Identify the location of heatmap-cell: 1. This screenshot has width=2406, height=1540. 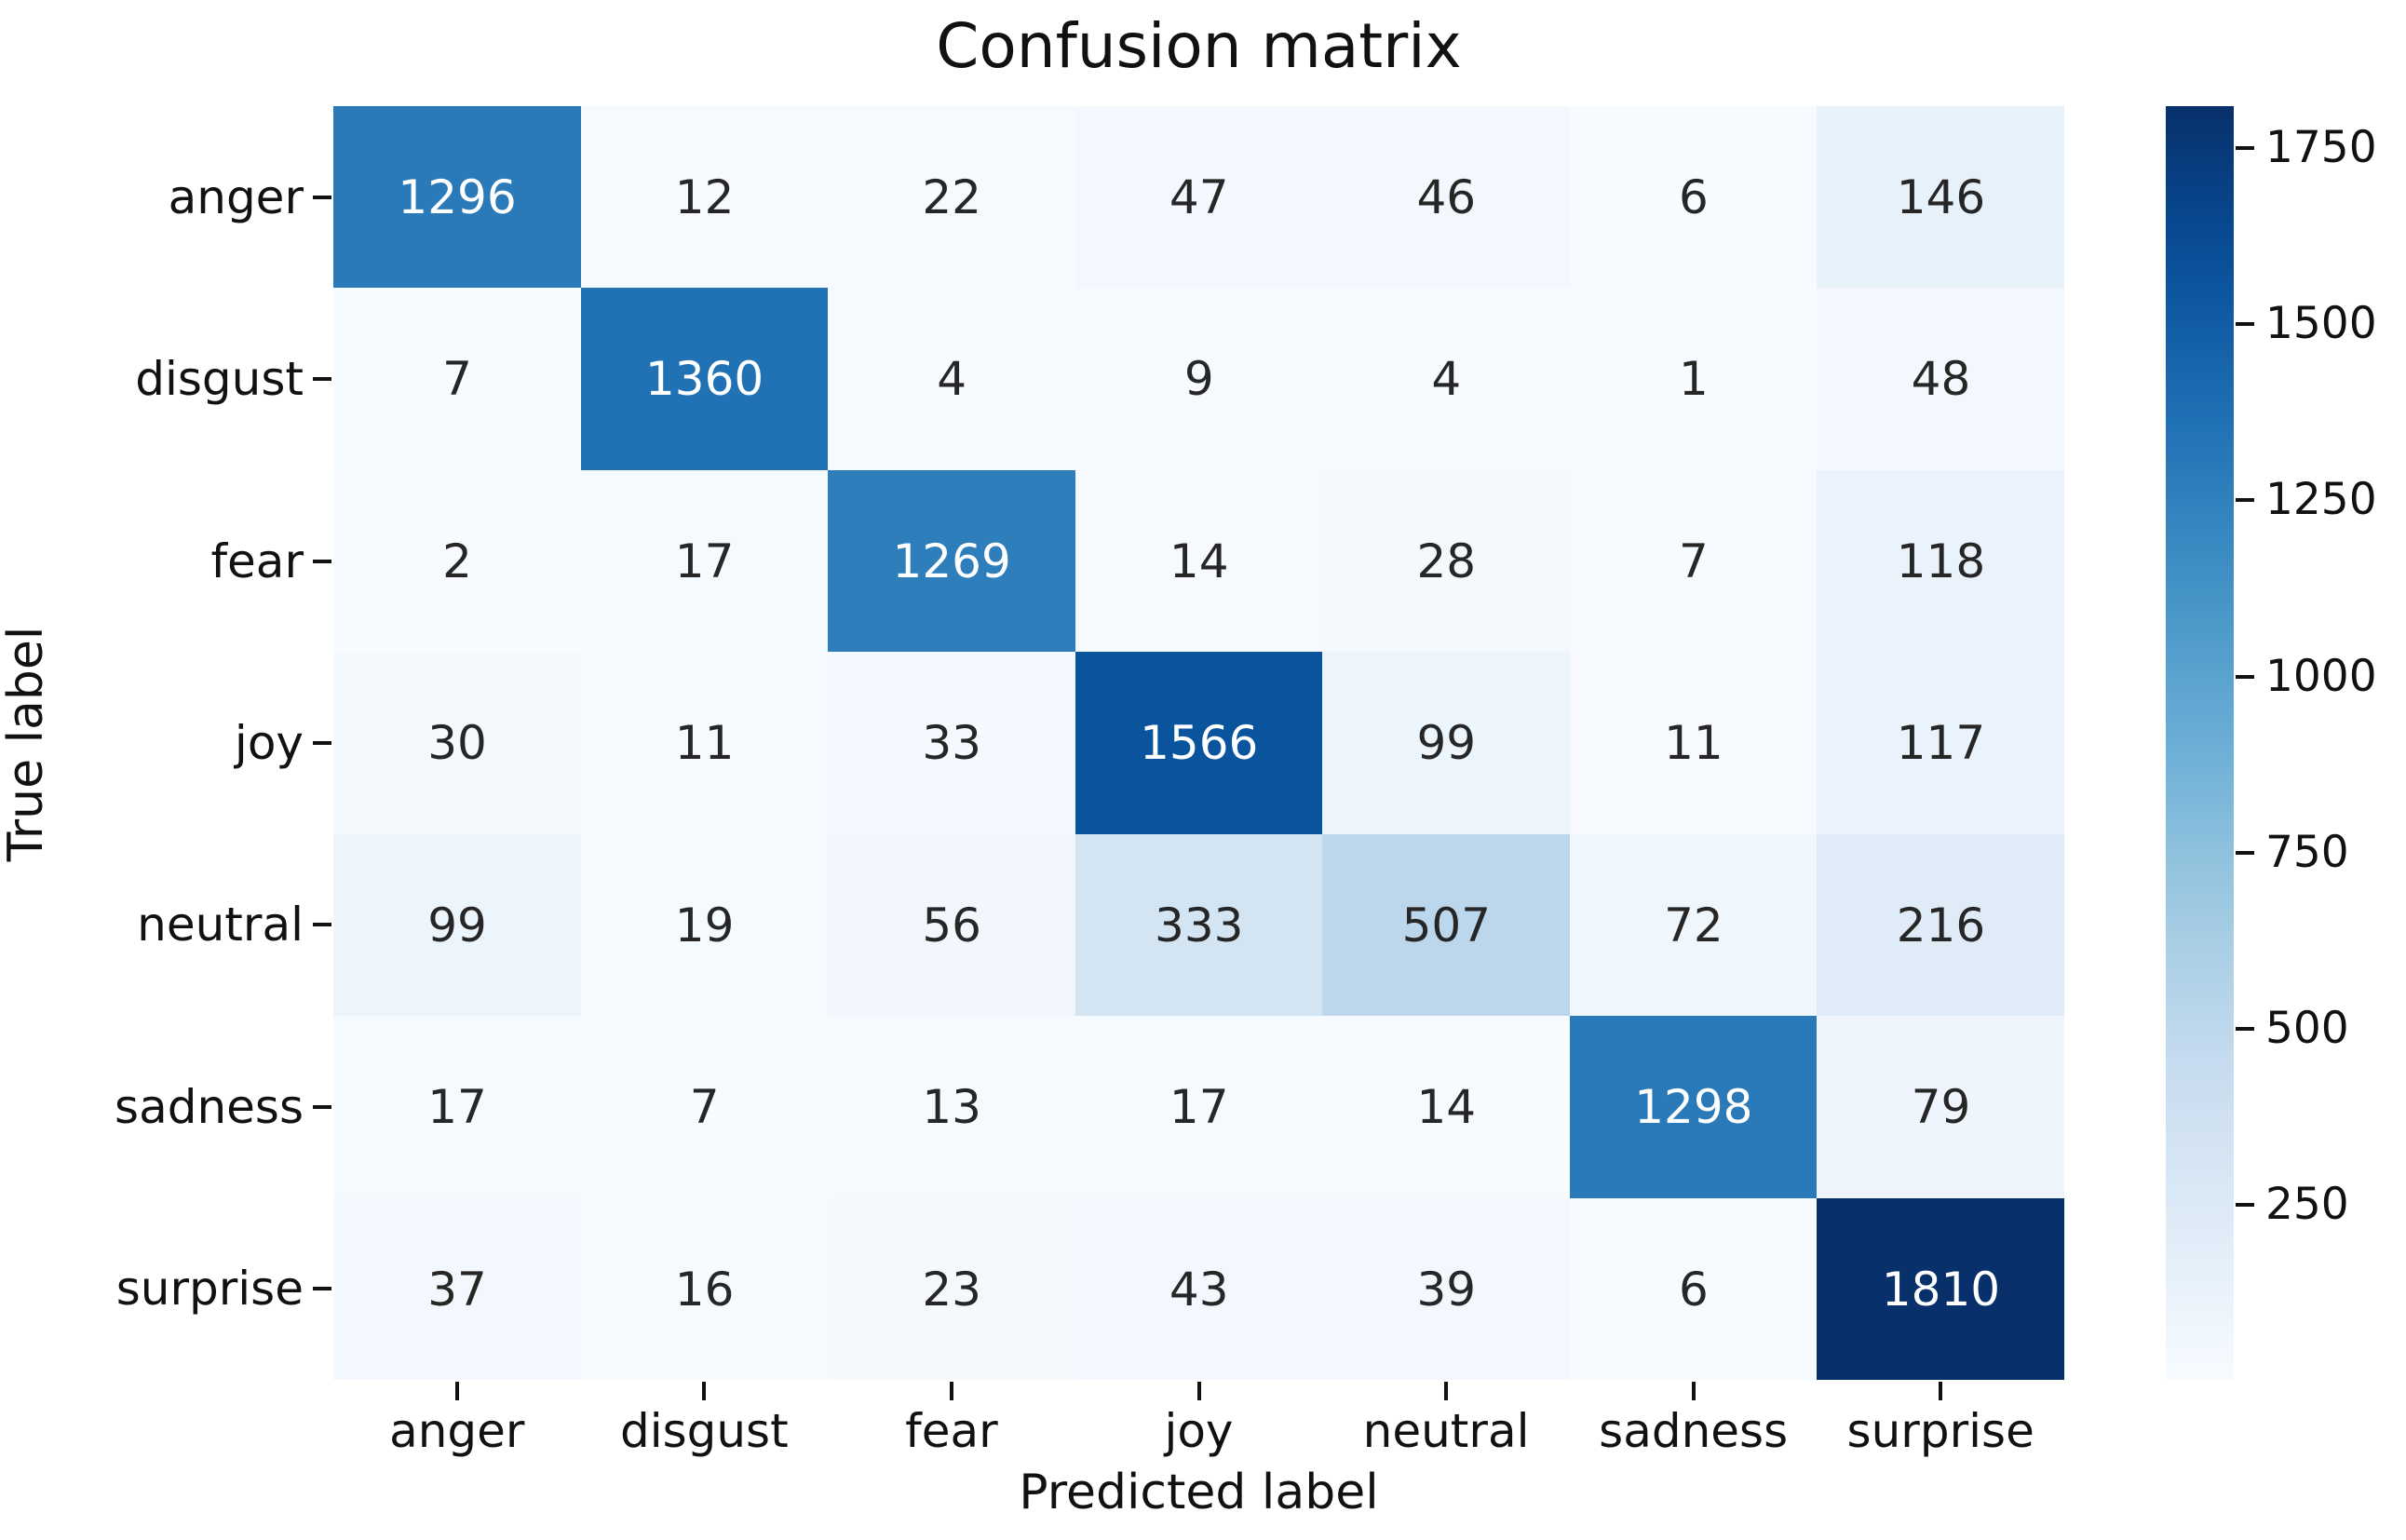
(1693, 379).